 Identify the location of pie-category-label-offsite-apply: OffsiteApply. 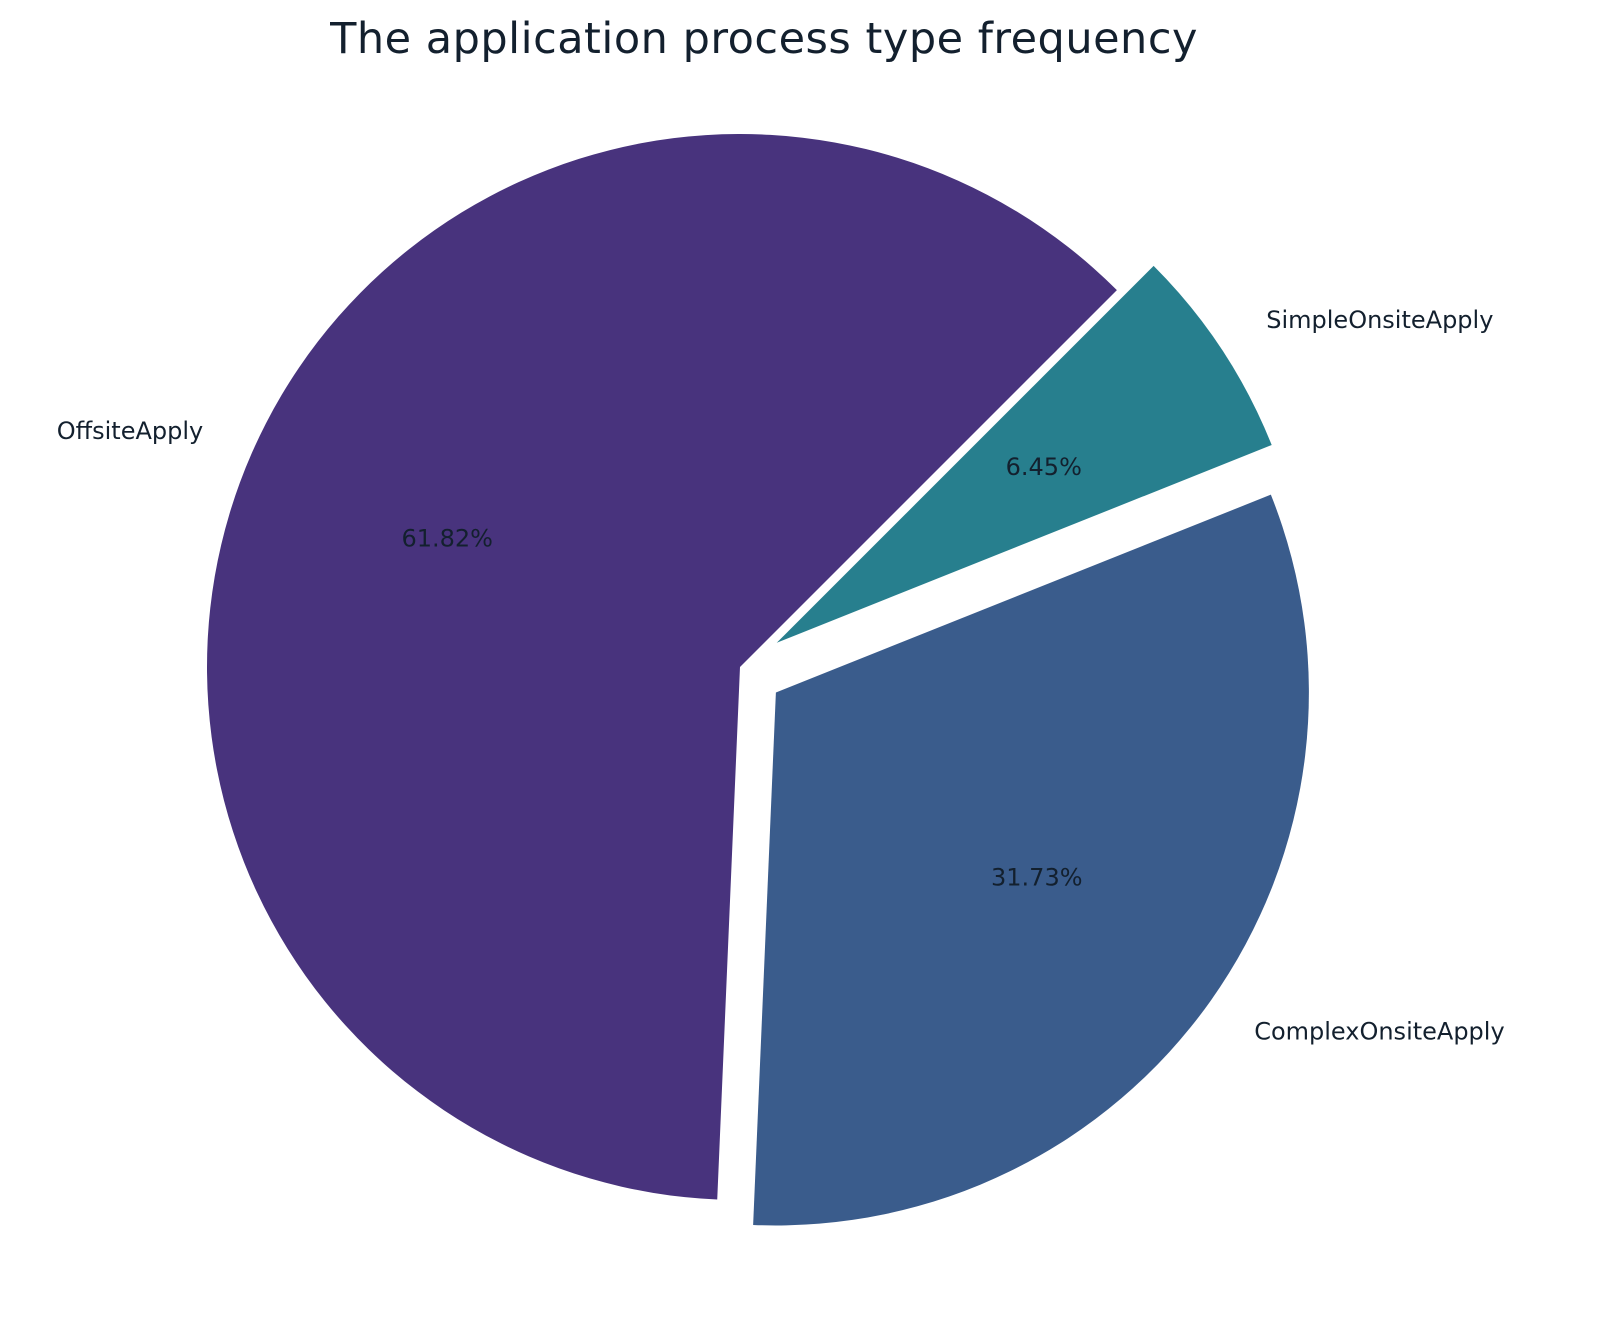
(130, 431).